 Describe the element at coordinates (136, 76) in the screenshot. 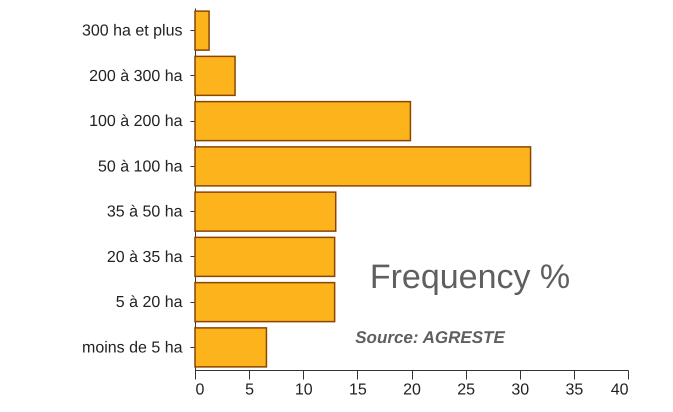

I see `y-tick-label: 200 à 300 ha` at that location.